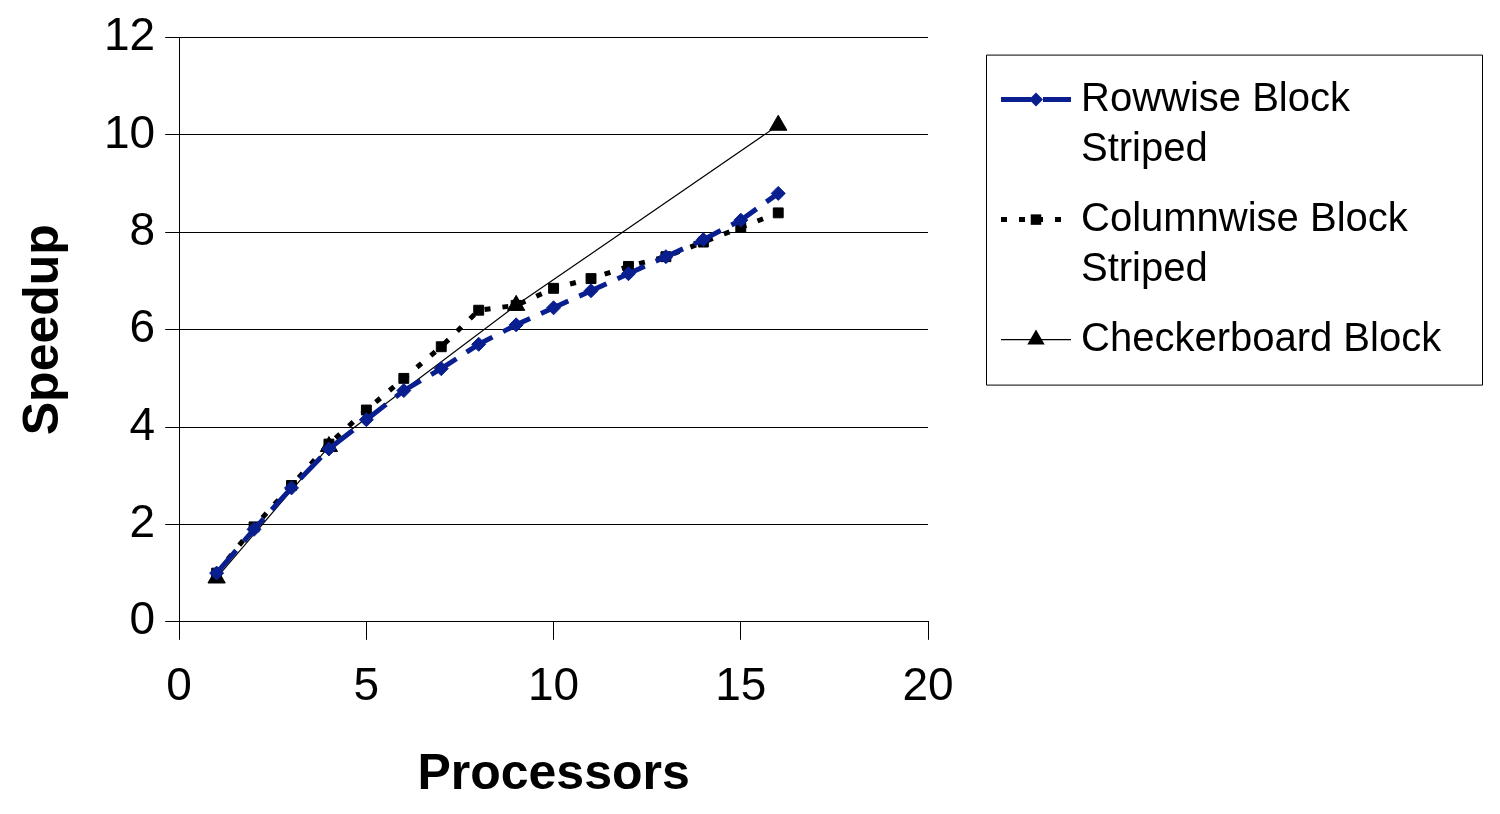 This screenshot has height=814, width=1500. What do you see at coordinates (142, 521) in the screenshot?
I see `y-tick-label: 2` at bounding box center [142, 521].